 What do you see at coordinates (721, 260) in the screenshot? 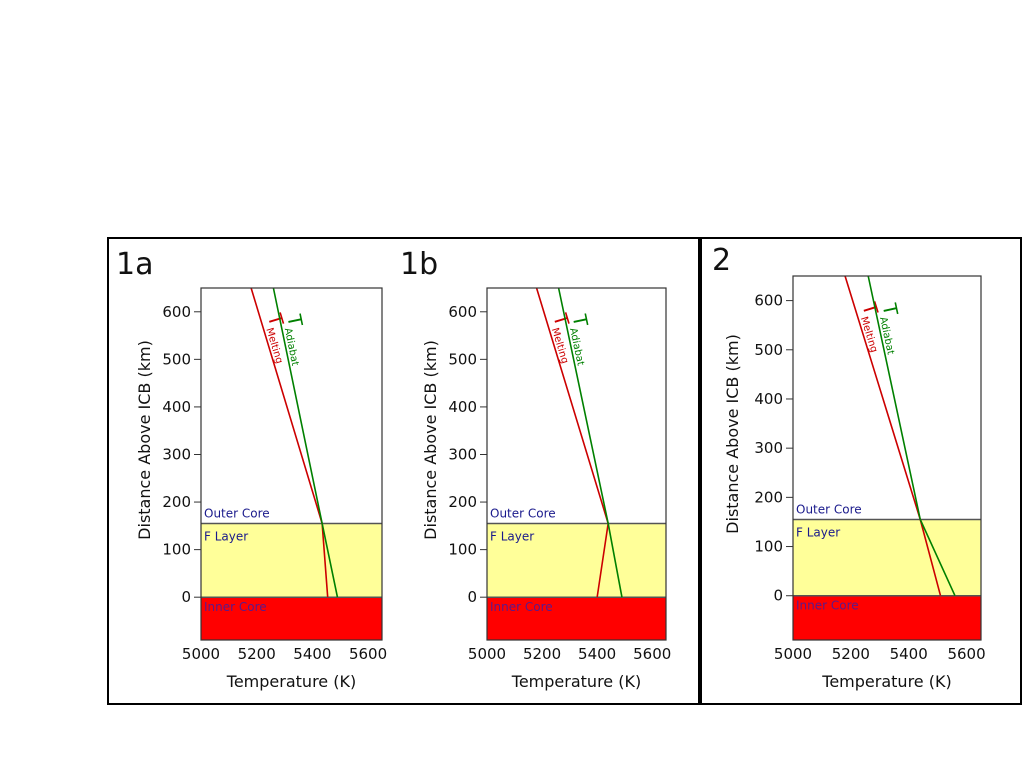
I see `panel-label: 2` at bounding box center [721, 260].